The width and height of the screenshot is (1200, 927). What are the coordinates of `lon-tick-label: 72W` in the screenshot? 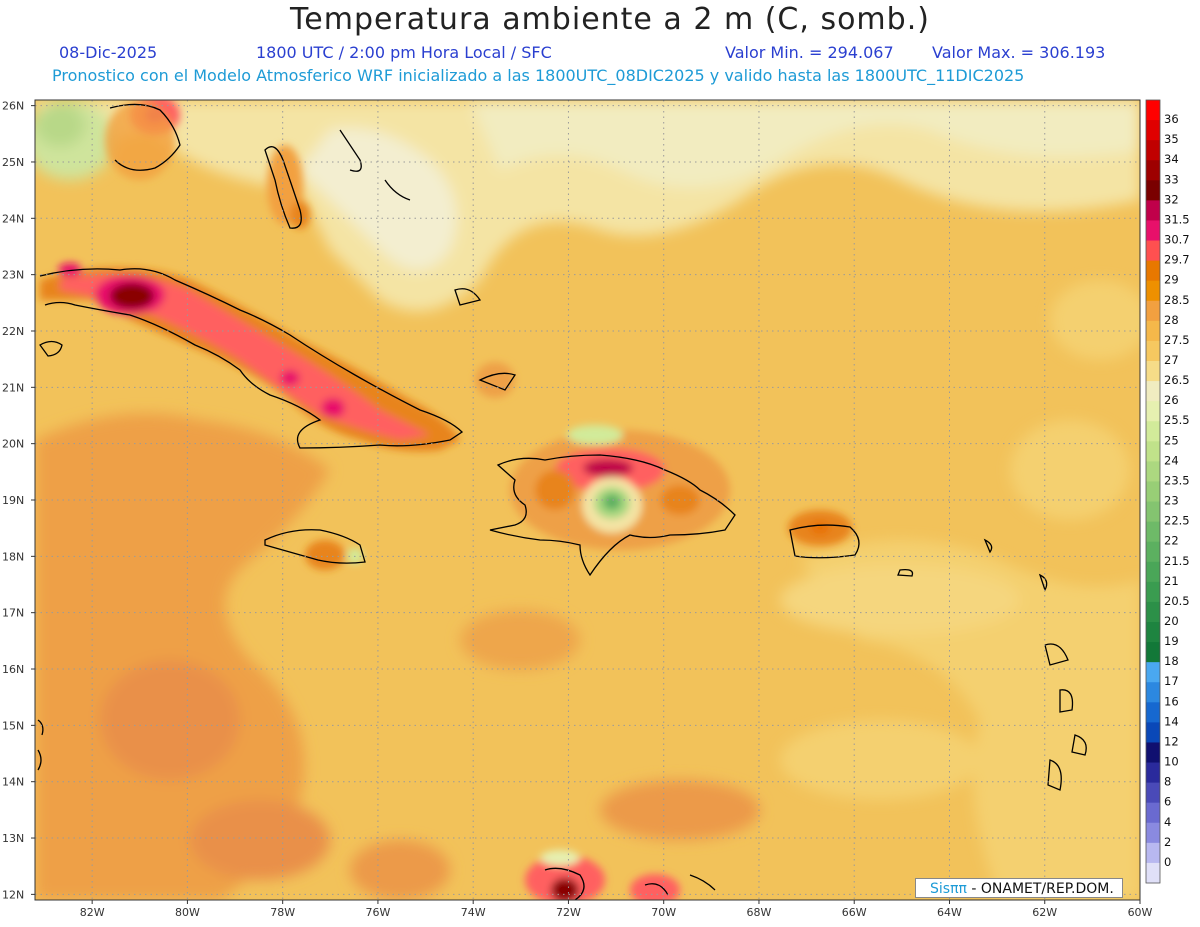 It's located at (568, 912).